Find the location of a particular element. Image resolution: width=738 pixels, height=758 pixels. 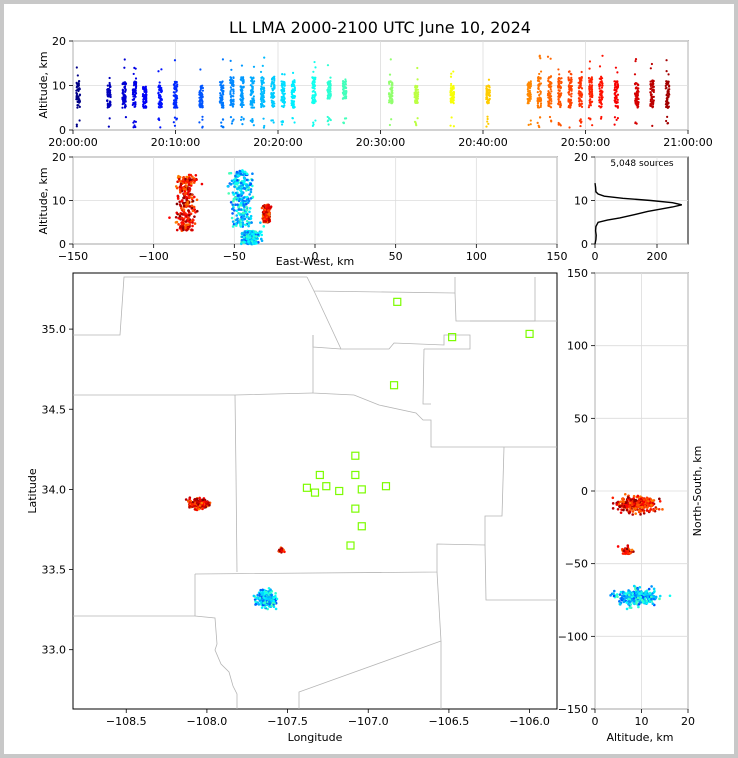

northsouth-xtick-label: 0 is located at coordinates (595, 721).